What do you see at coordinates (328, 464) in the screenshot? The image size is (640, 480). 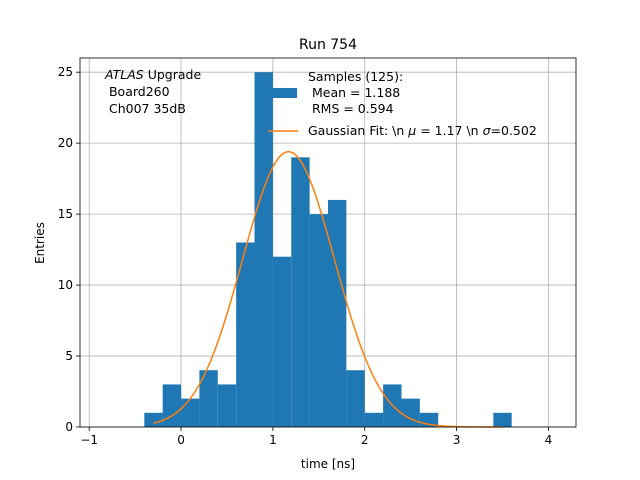 I see `x-axis-label: time [ns]` at bounding box center [328, 464].